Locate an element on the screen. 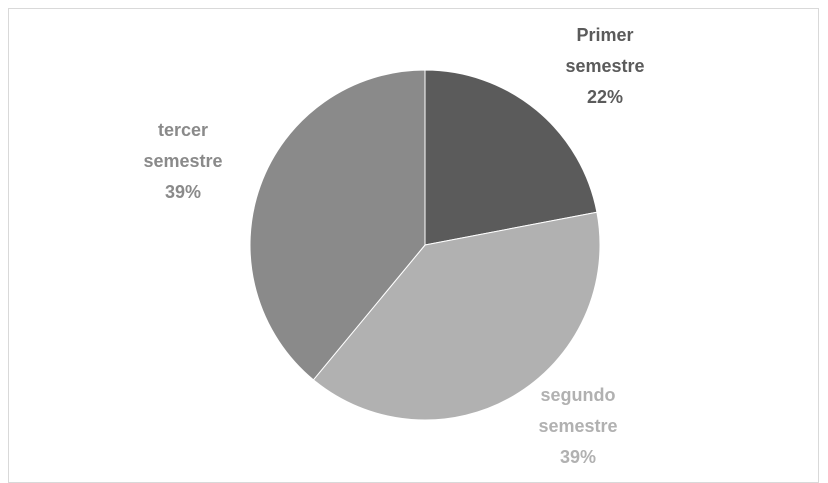  category-label: segundo semestre is located at coordinates (578, 410).